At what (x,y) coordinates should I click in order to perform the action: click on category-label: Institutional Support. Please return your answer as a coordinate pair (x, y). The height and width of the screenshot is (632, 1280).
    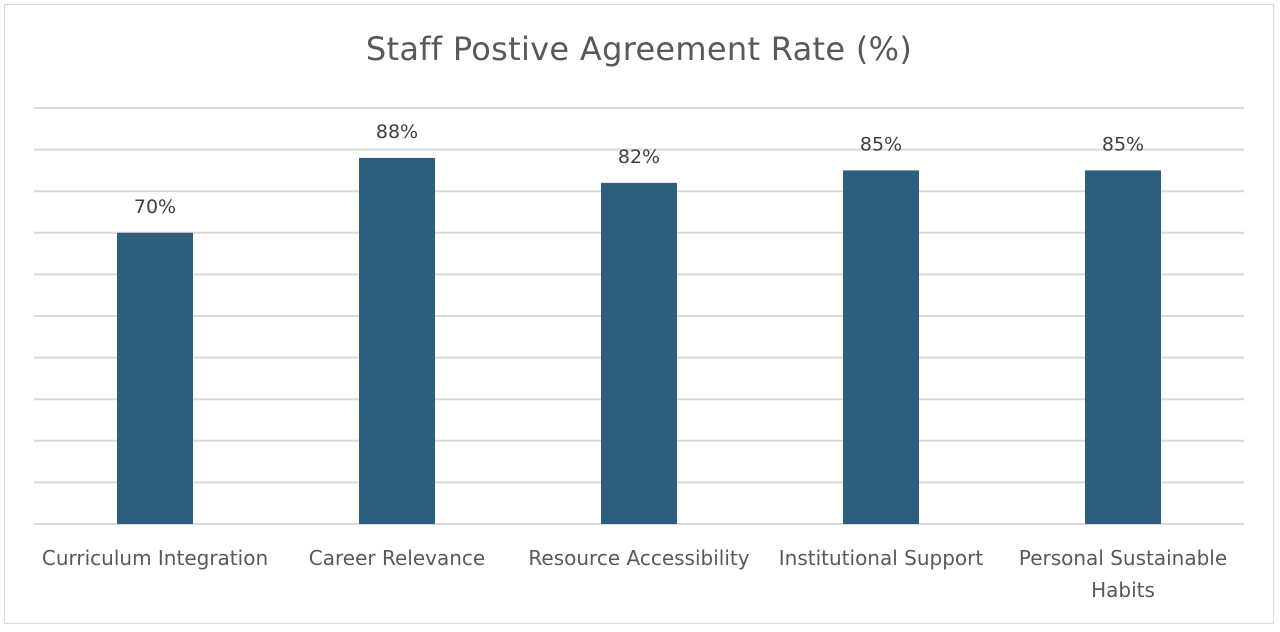
    Looking at the image, I should click on (881, 558).